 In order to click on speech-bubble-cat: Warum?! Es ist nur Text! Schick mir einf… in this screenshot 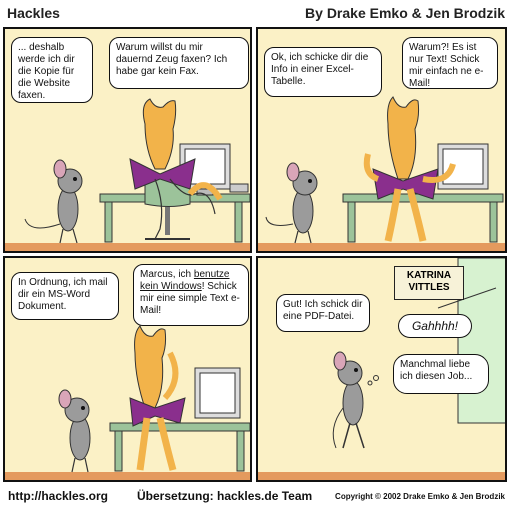, I will do `click(450, 63)`.